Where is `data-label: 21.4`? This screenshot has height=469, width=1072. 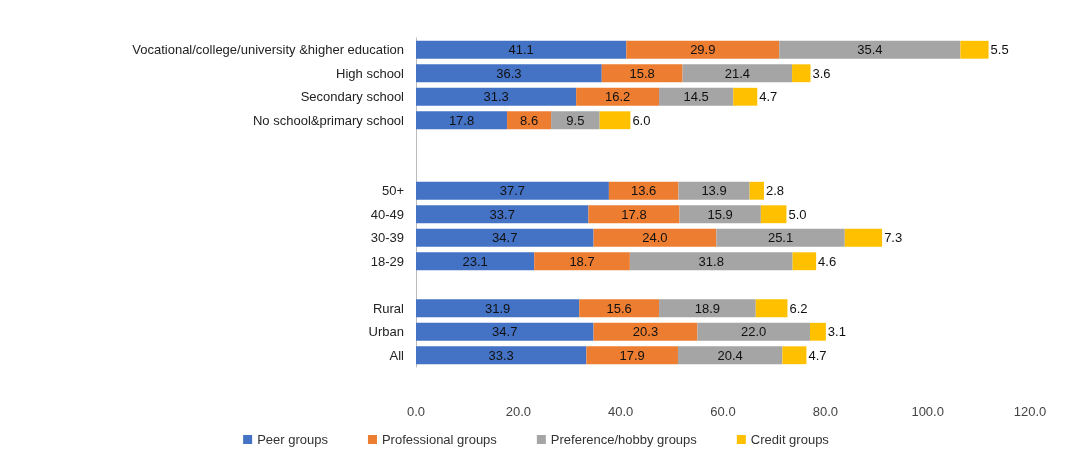 data-label: 21.4 is located at coordinates (737, 73).